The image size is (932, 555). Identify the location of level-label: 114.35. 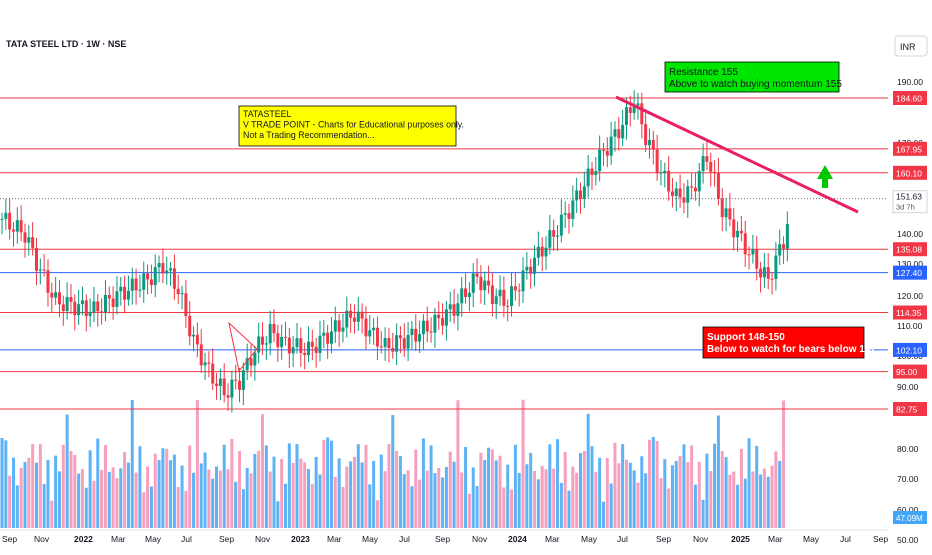
(909, 313).